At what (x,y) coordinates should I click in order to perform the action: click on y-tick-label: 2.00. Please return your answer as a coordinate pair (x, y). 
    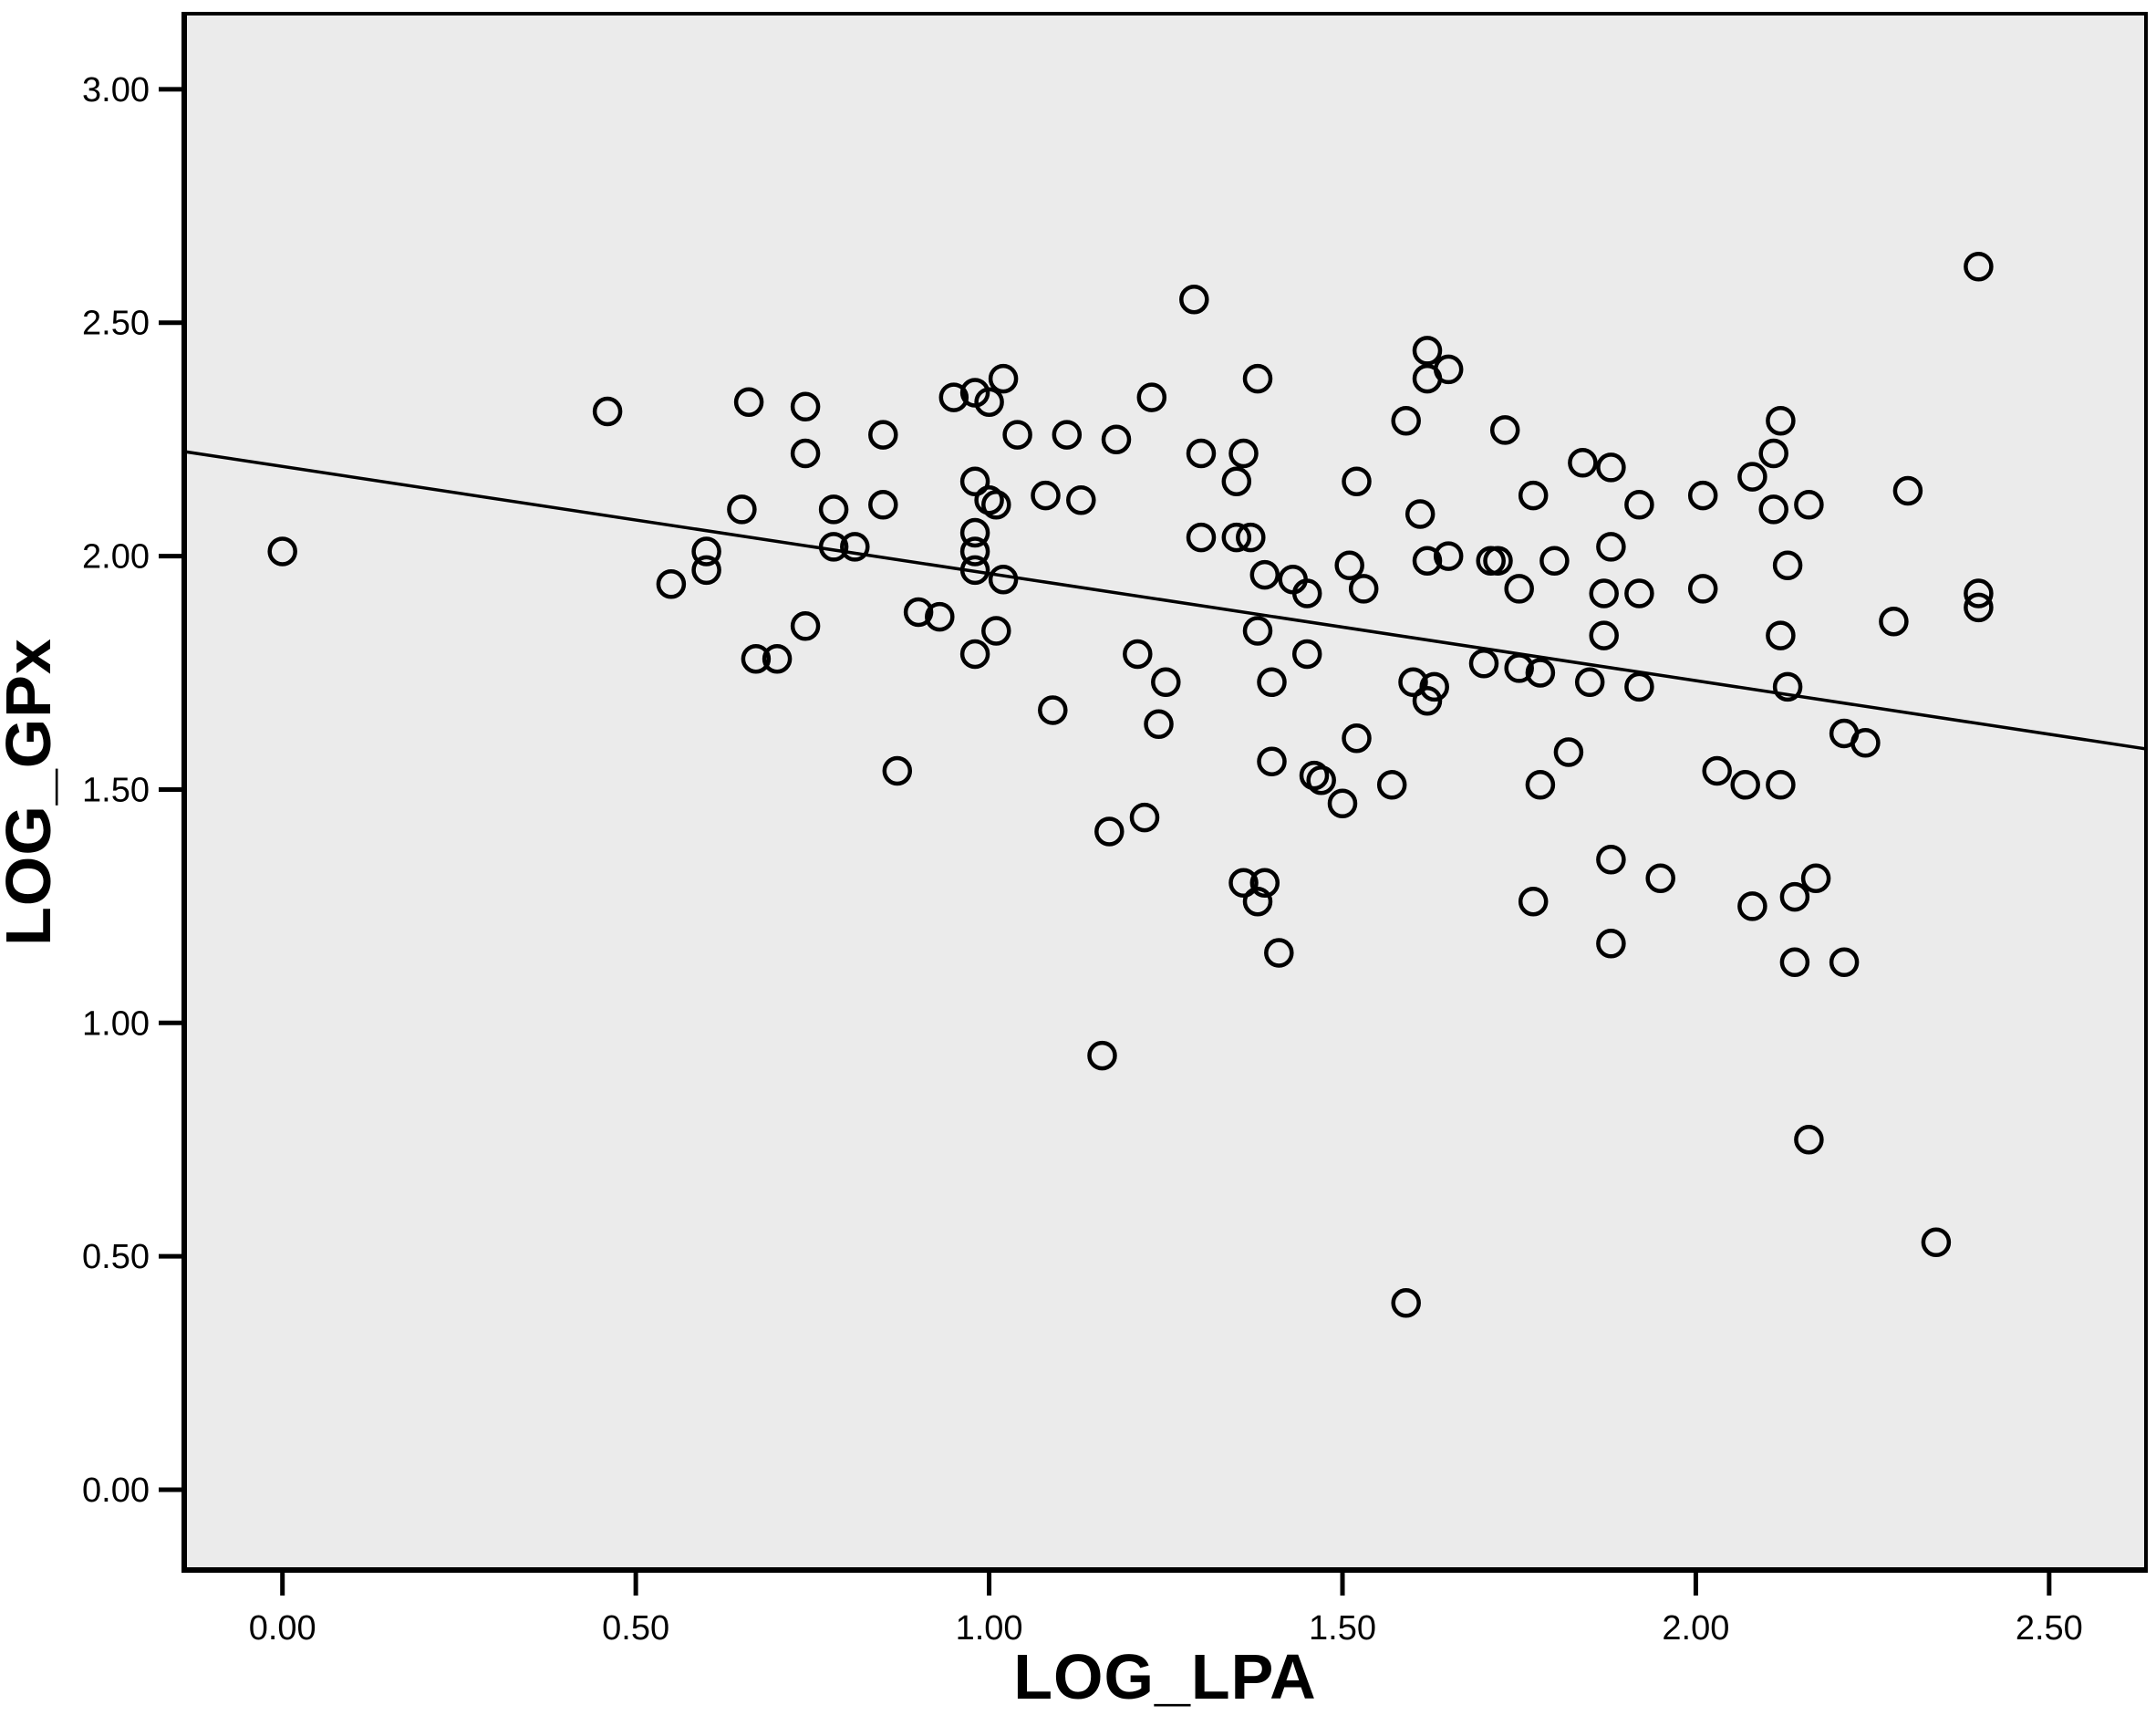
    Looking at the image, I should click on (116, 557).